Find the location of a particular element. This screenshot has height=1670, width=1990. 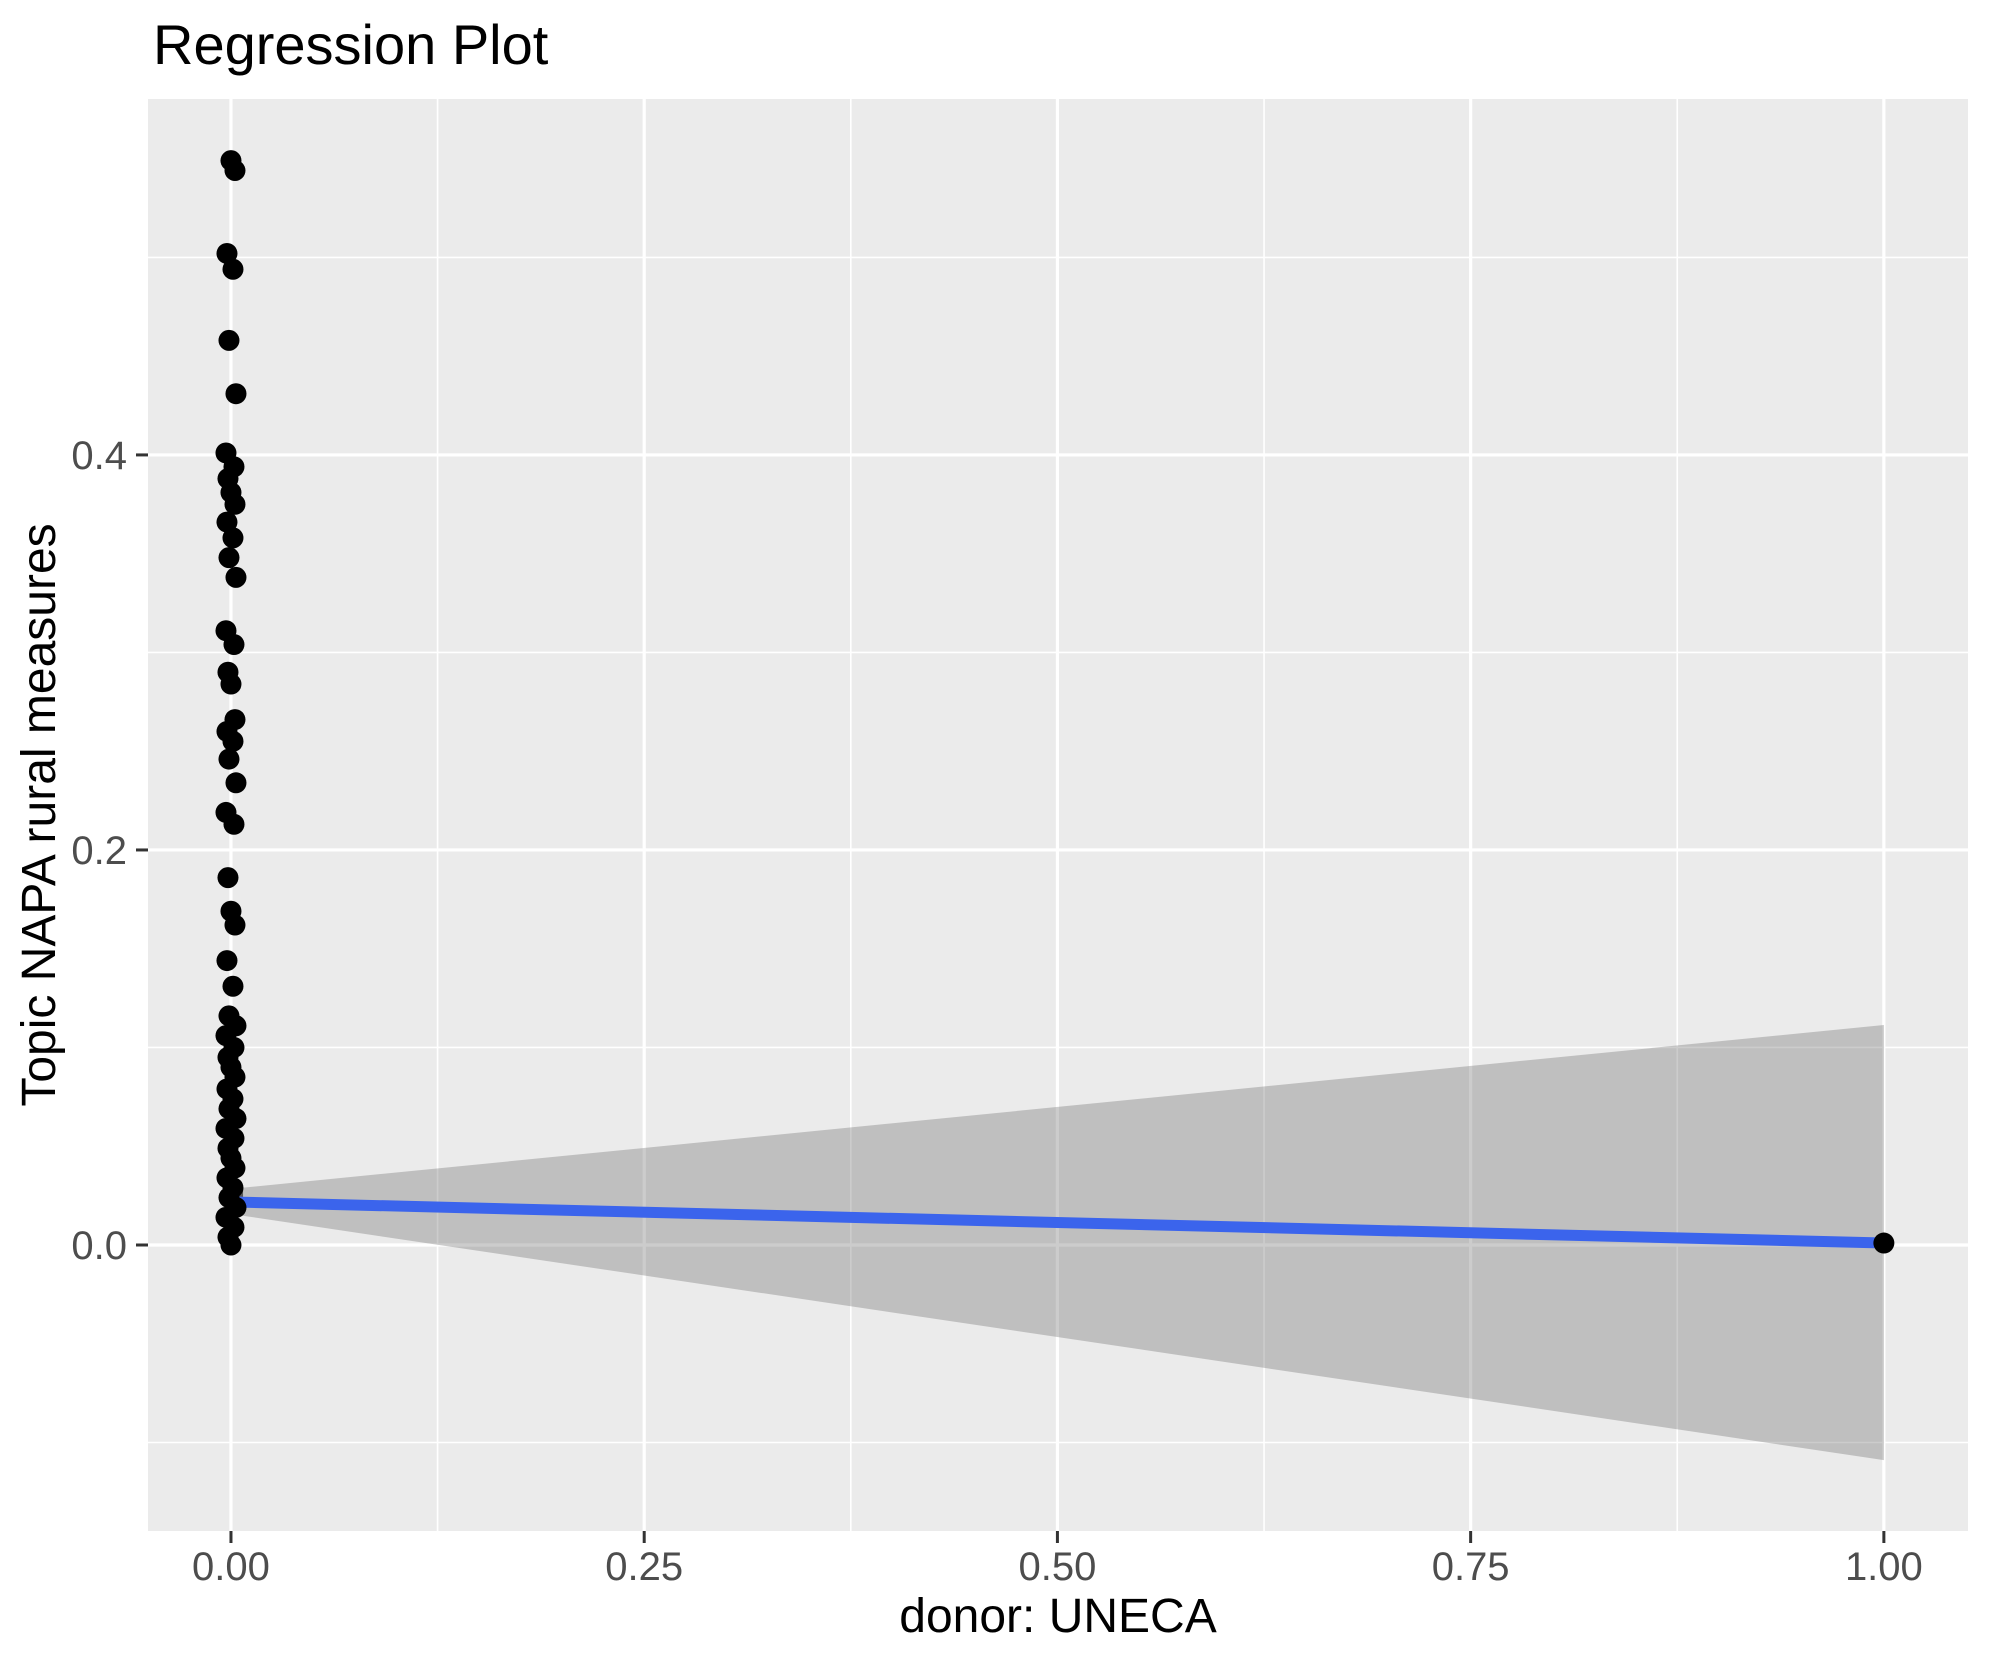

y-axis-tick-labels: 0.0 0.2 0.4 is located at coordinates (99, 851).